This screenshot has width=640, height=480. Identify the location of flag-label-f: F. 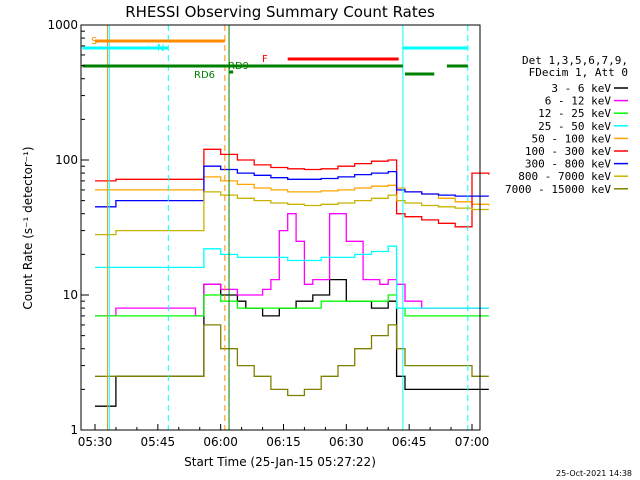
(265, 59).